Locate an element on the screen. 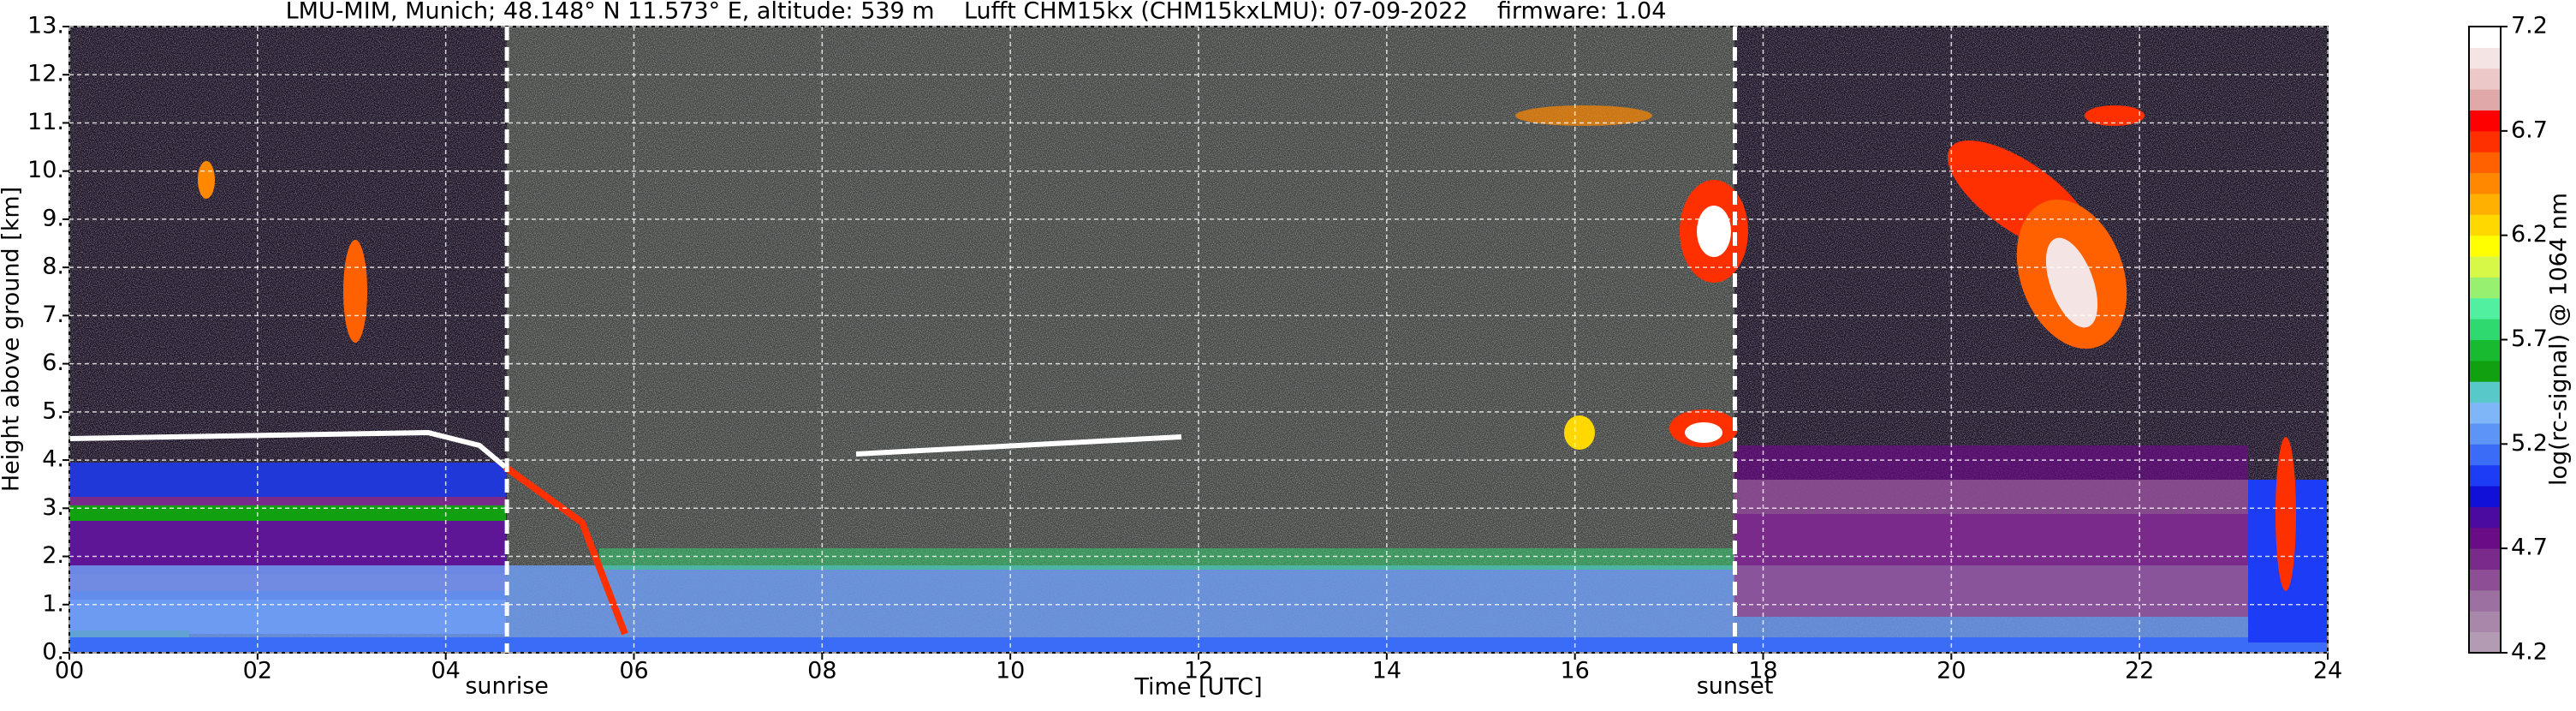 The image size is (2576, 711). colorbar-tick-label: 6.7 is located at coordinates (2530, 130).